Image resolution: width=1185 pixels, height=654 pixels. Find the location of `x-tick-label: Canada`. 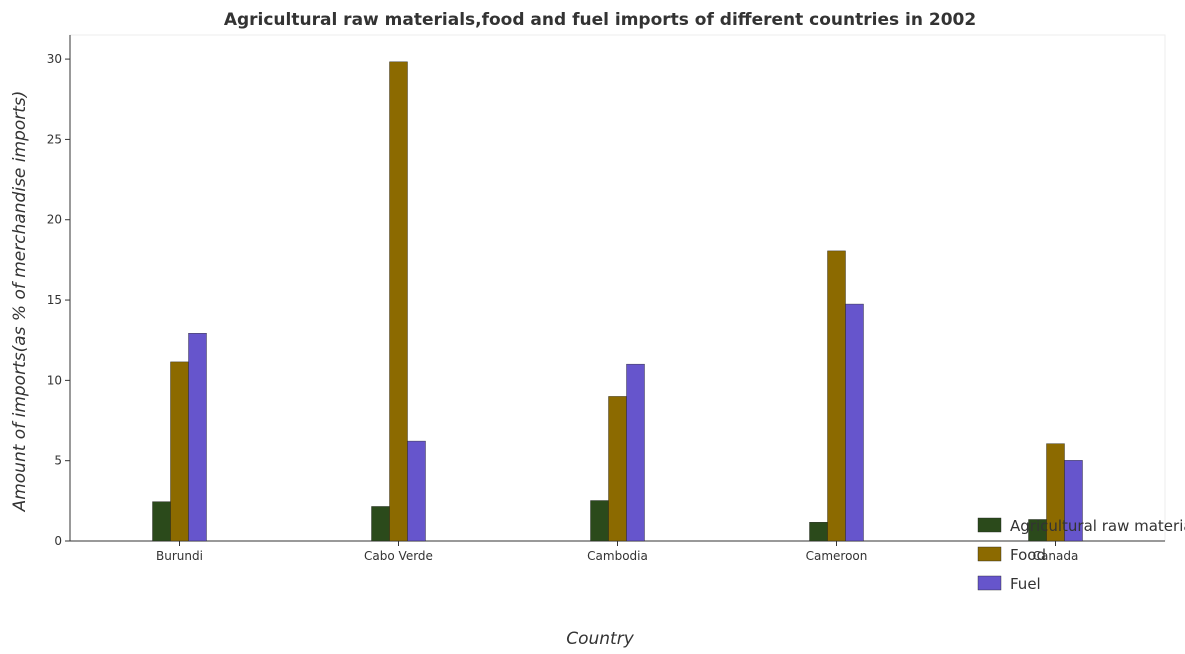

x-tick-label: Canada is located at coordinates (1056, 556).